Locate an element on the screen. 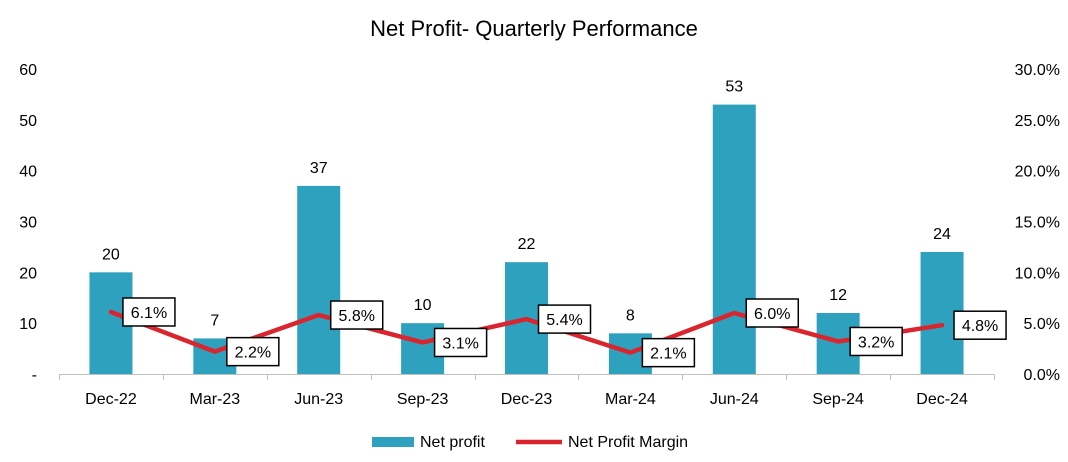  y-left-tick-label: - is located at coordinates (34, 375).